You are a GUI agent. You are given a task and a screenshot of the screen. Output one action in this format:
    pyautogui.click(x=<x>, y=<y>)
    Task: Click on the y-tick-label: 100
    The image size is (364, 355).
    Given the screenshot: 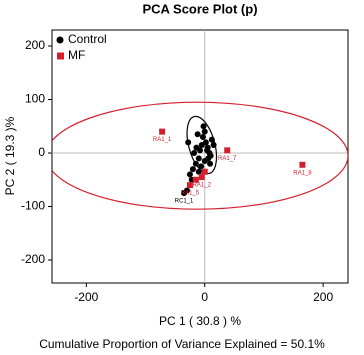 What is the action you would take?
    pyautogui.click(x=35, y=99)
    